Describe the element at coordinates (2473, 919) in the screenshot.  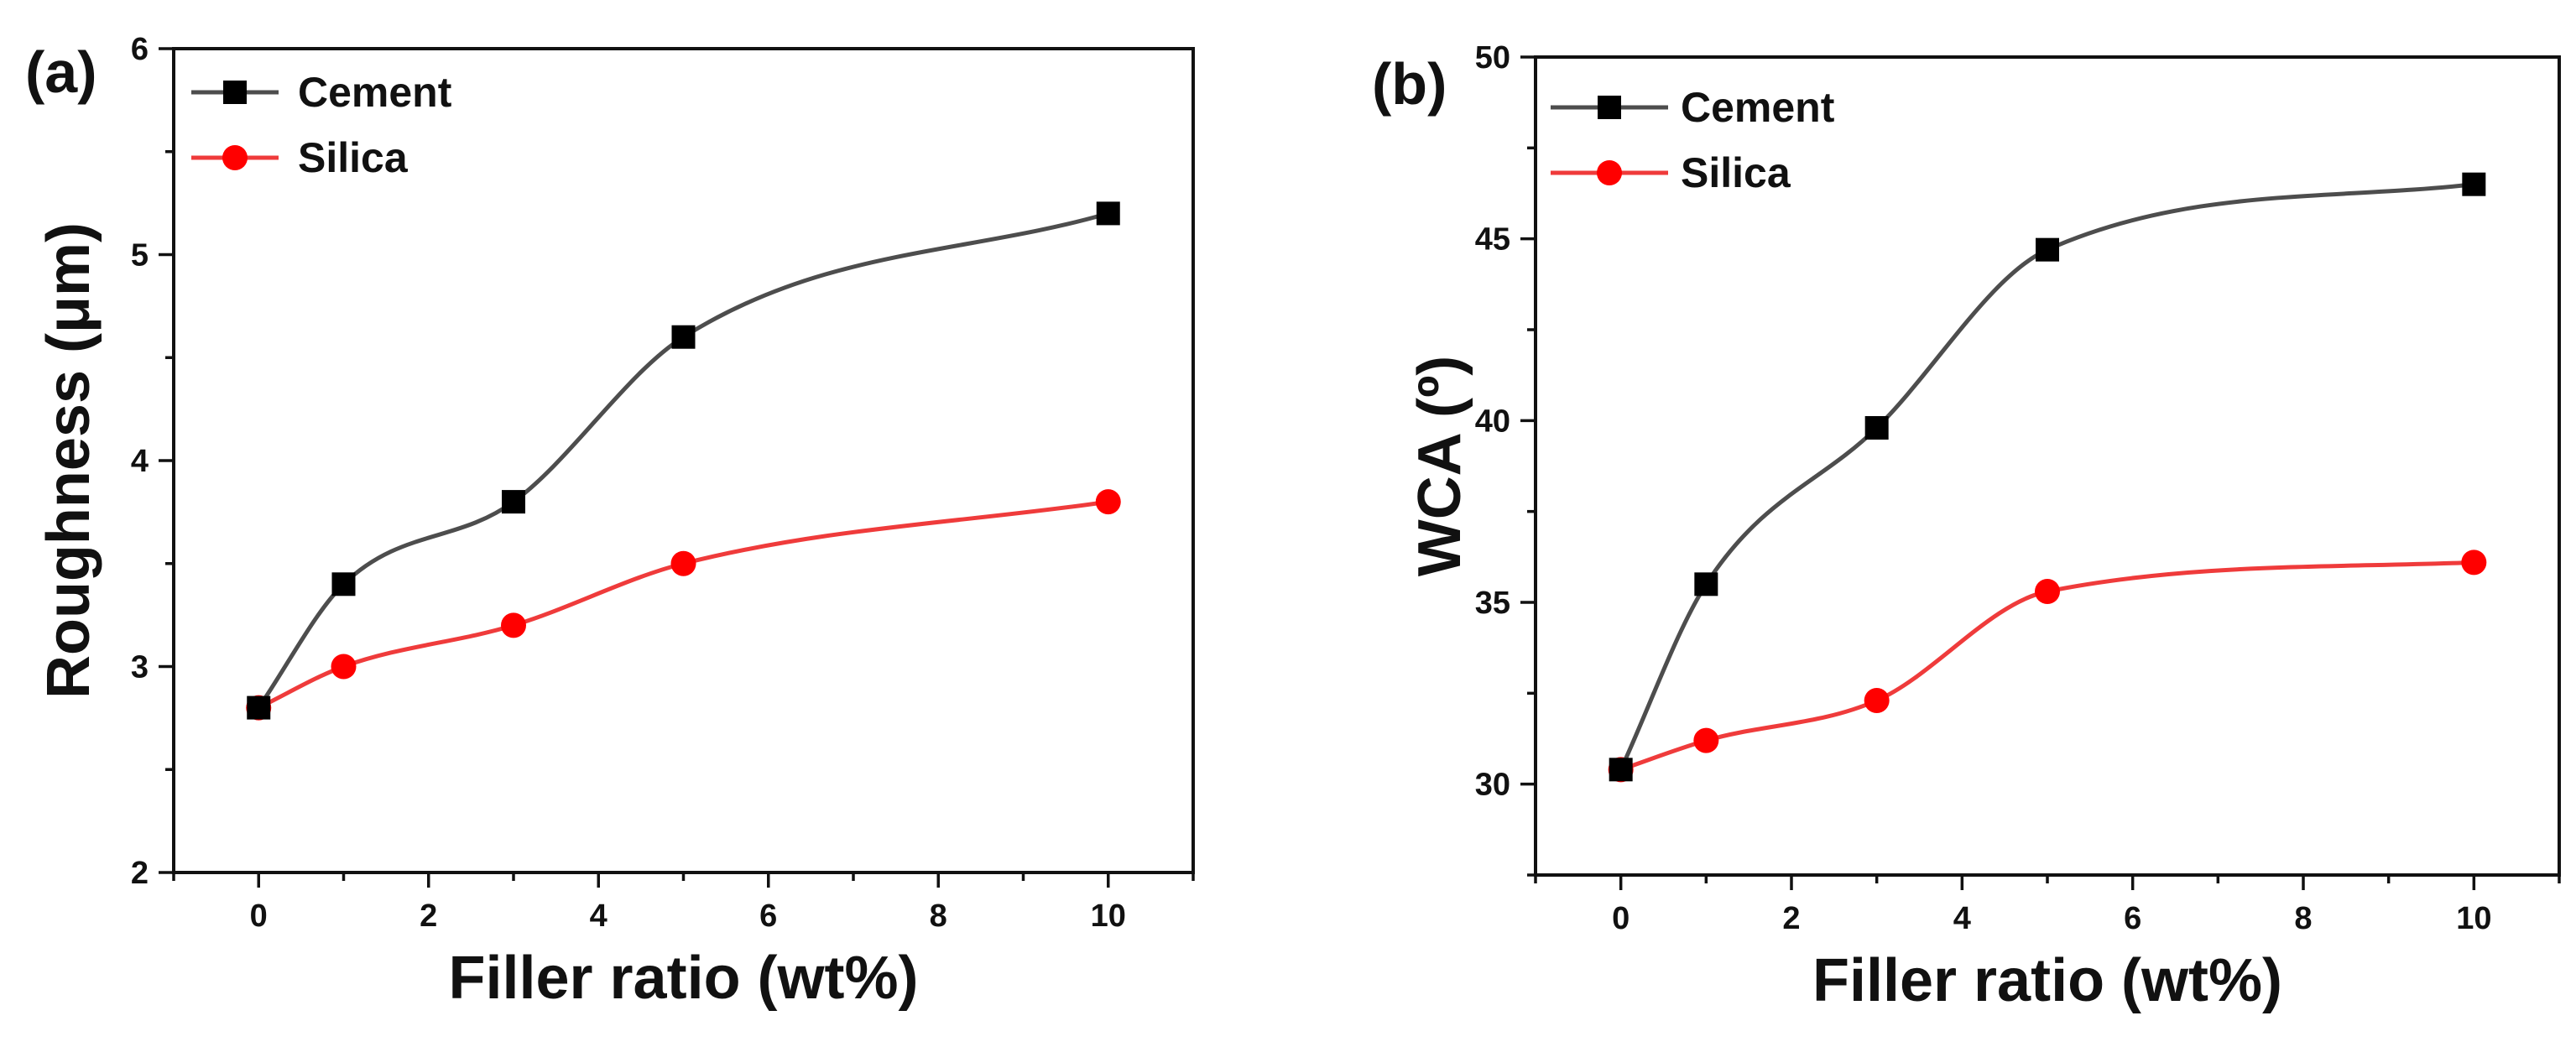
I see `panel-b-x-tick-label: 10` at that location.